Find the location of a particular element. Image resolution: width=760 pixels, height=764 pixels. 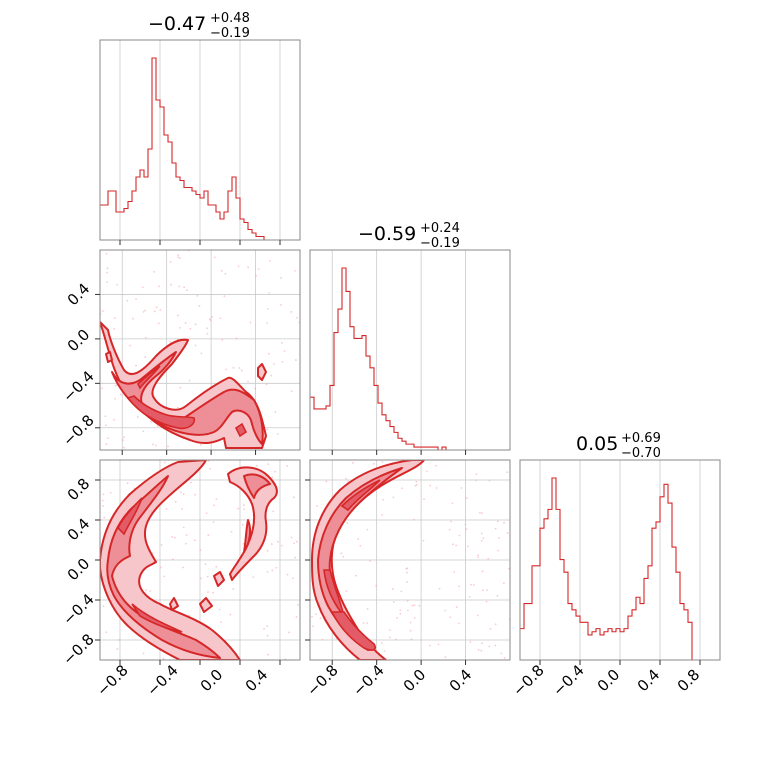

grid-lines is located at coordinates (200, 140).